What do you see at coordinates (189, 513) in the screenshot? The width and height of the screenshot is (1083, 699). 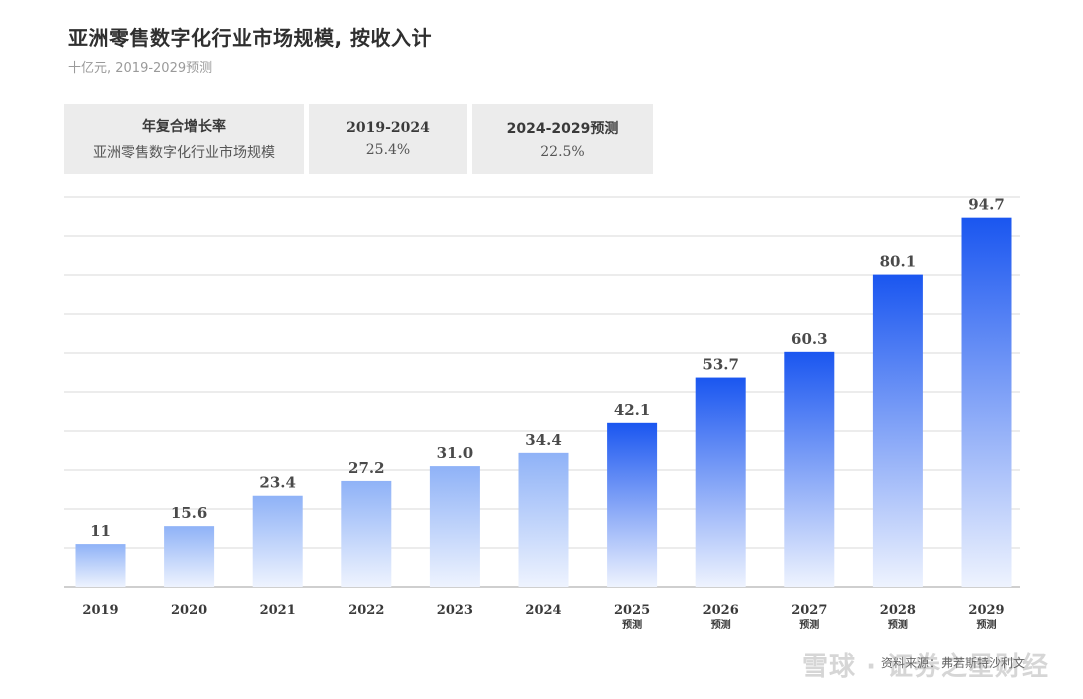 I see `data-label-2020: 15.6` at bounding box center [189, 513].